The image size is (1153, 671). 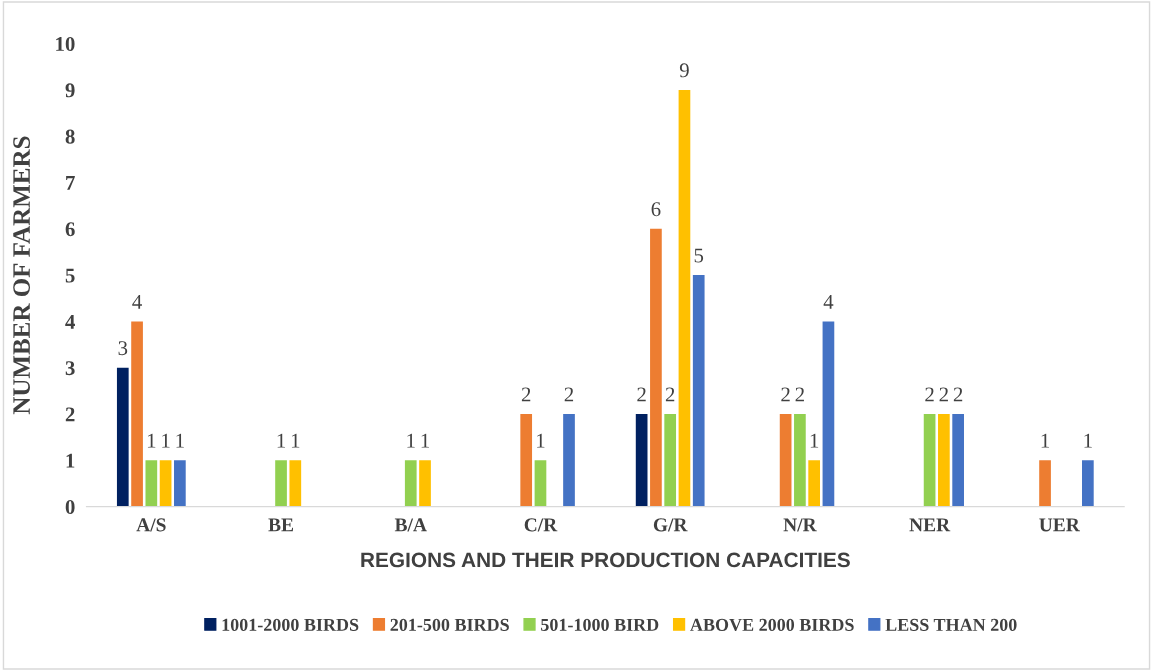 I want to click on y-tick-label: 1, so click(x=70, y=460).